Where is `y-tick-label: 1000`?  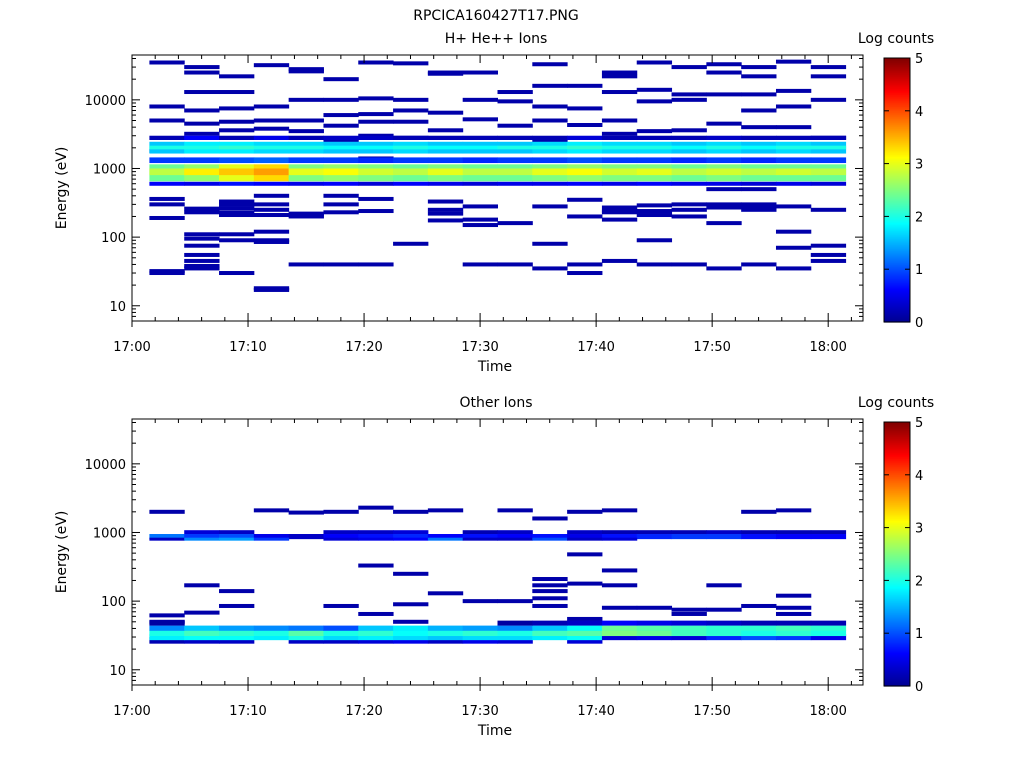
y-tick-label: 1000 is located at coordinates (109, 533).